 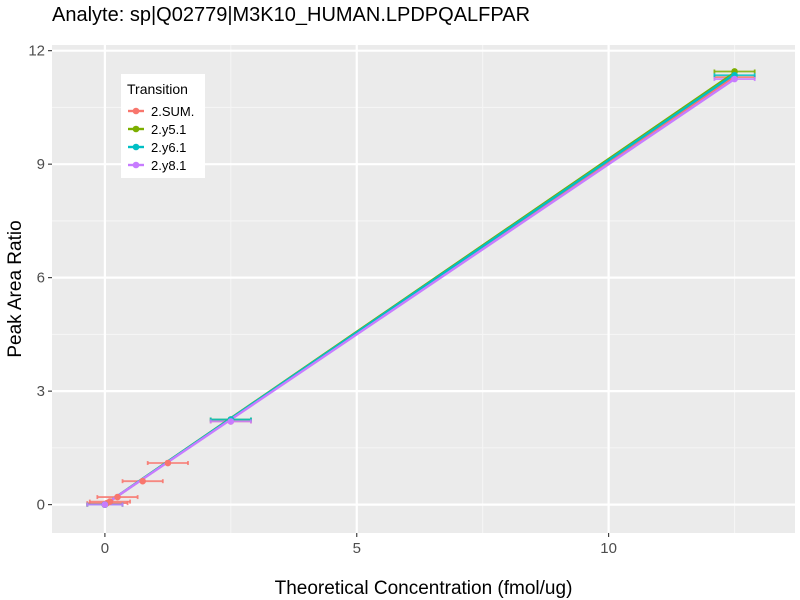 What do you see at coordinates (105, 548) in the screenshot?
I see `x-tick-label: 0` at bounding box center [105, 548].